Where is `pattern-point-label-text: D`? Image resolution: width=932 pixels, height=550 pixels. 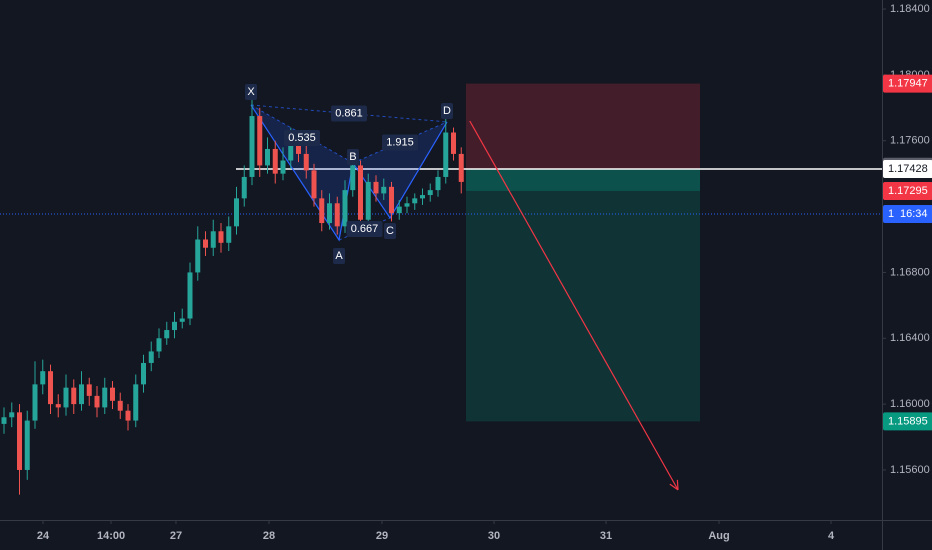 pattern-point-label-text: D is located at coordinates (447, 111).